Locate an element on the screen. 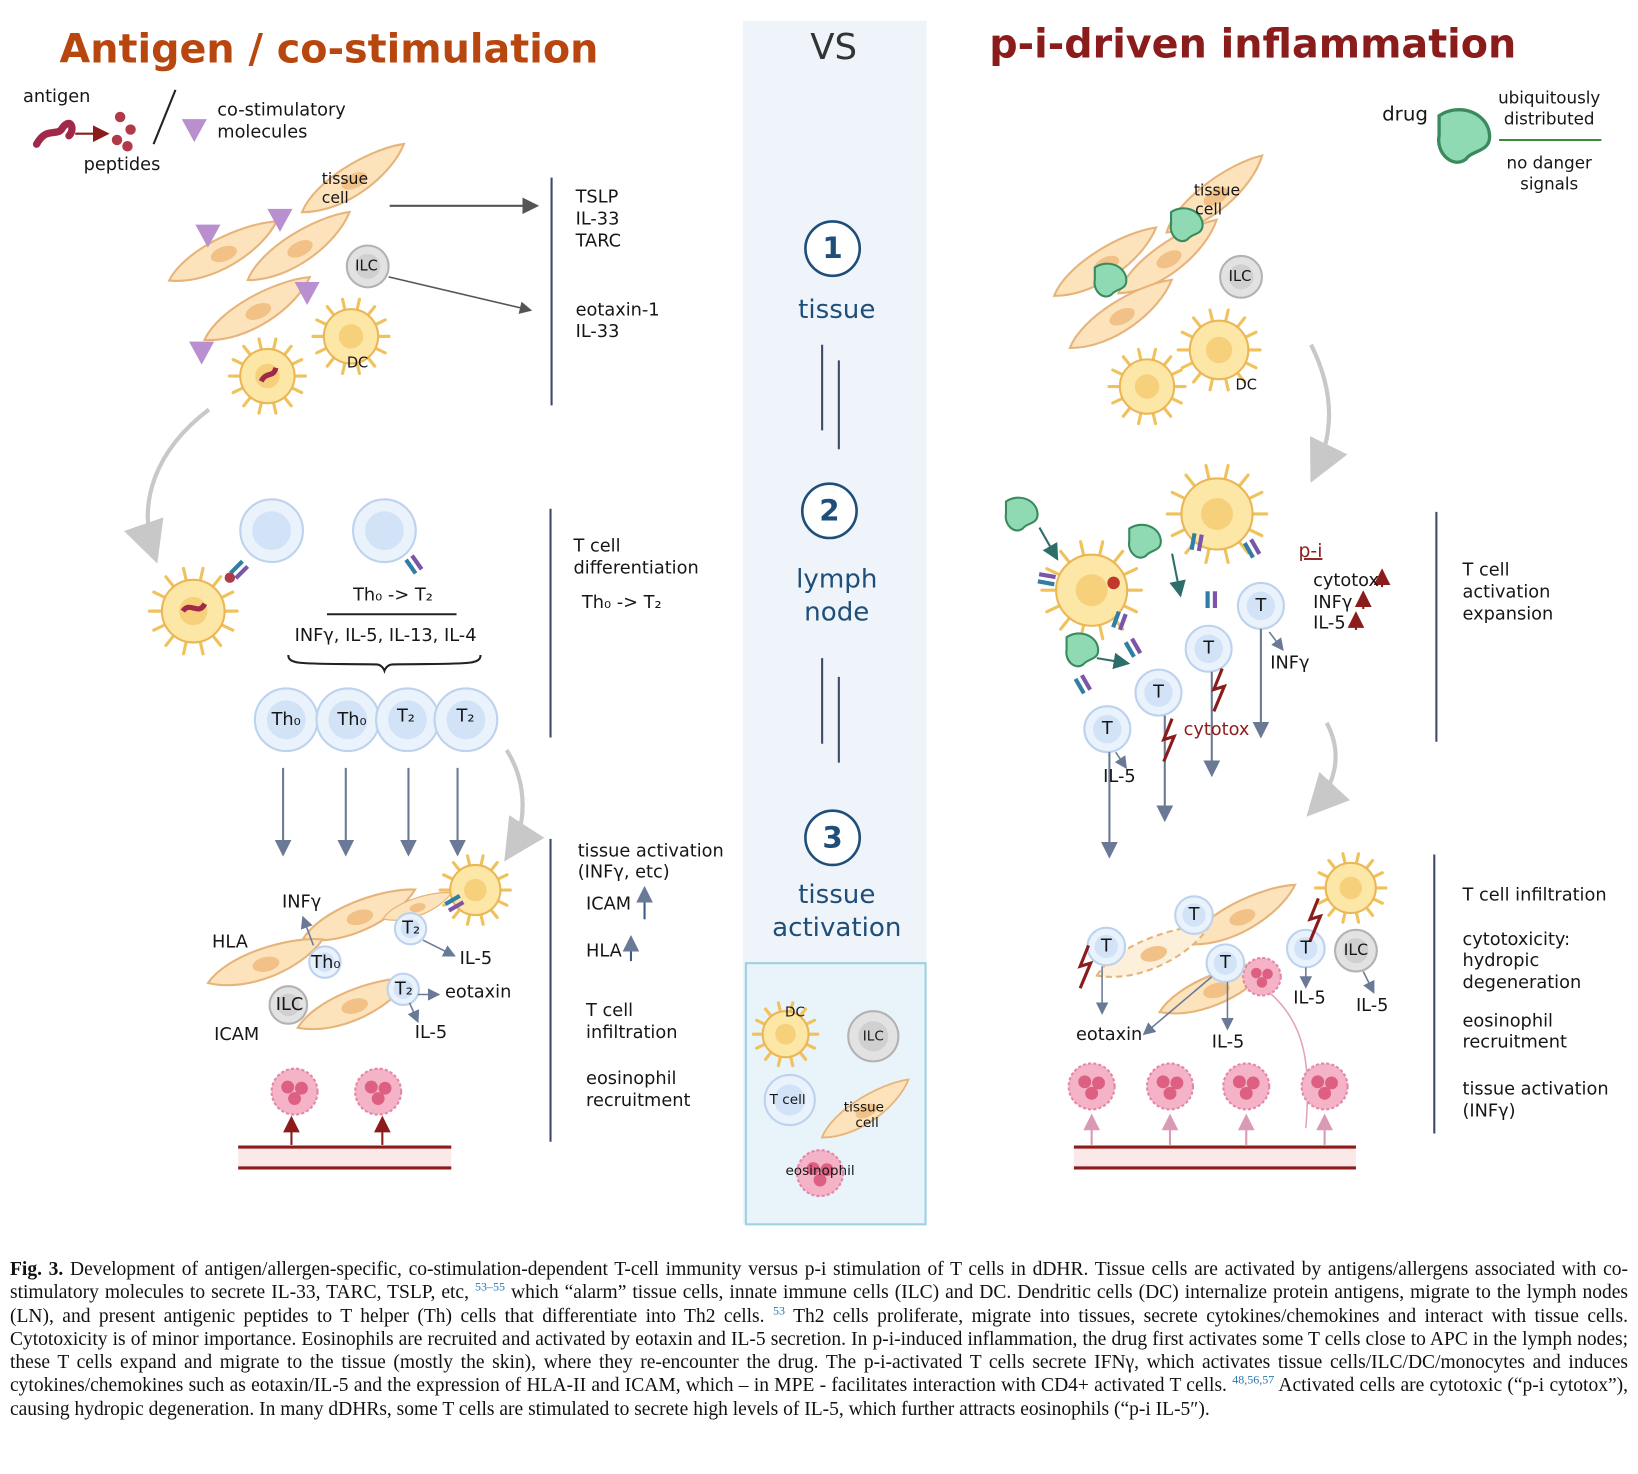  citation: 53 is located at coordinates (778, 1310).